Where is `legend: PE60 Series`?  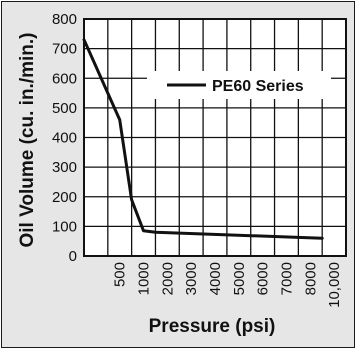
legend: PE60 Series is located at coordinates (239, 85).